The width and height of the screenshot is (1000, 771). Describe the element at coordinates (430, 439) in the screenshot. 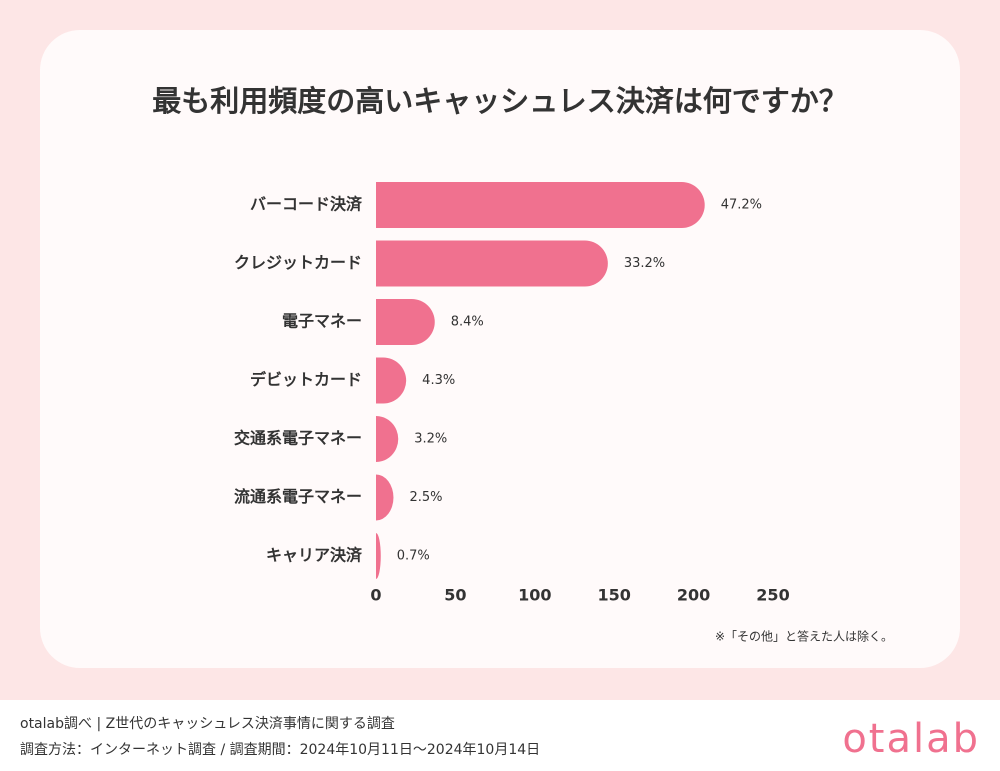

I see `value-label: 3.2%` at that location.